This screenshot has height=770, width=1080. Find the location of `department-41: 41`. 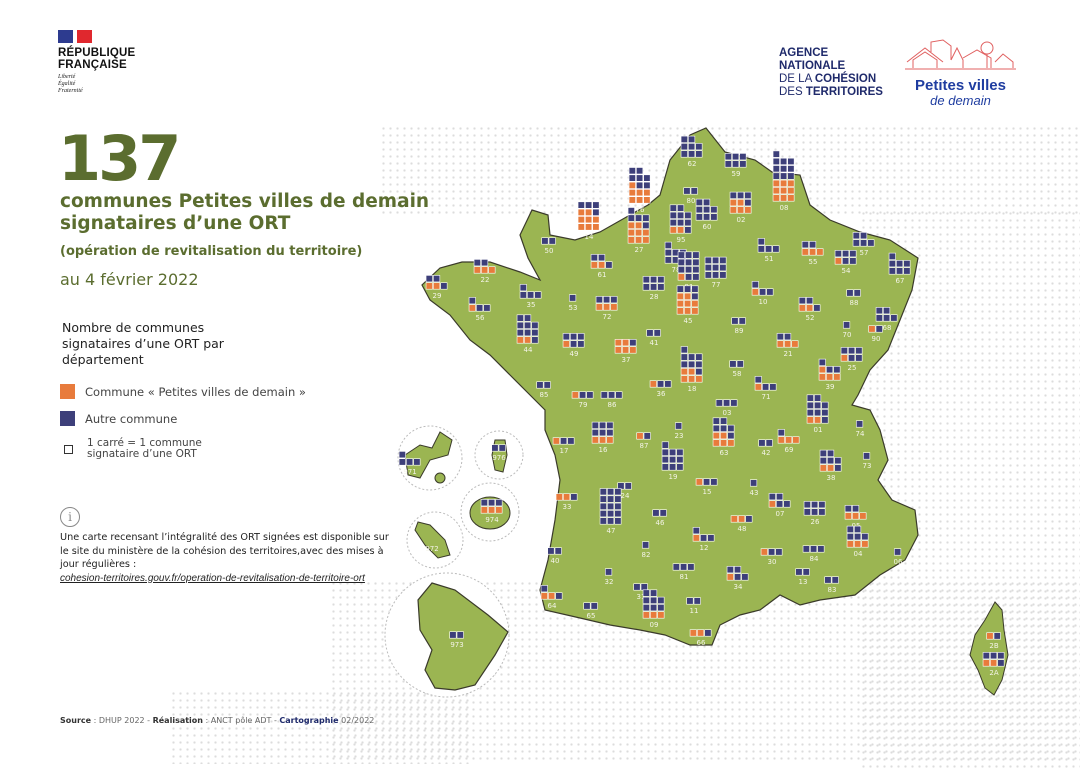

department-41: 41 is located at coordinates (653, 338).